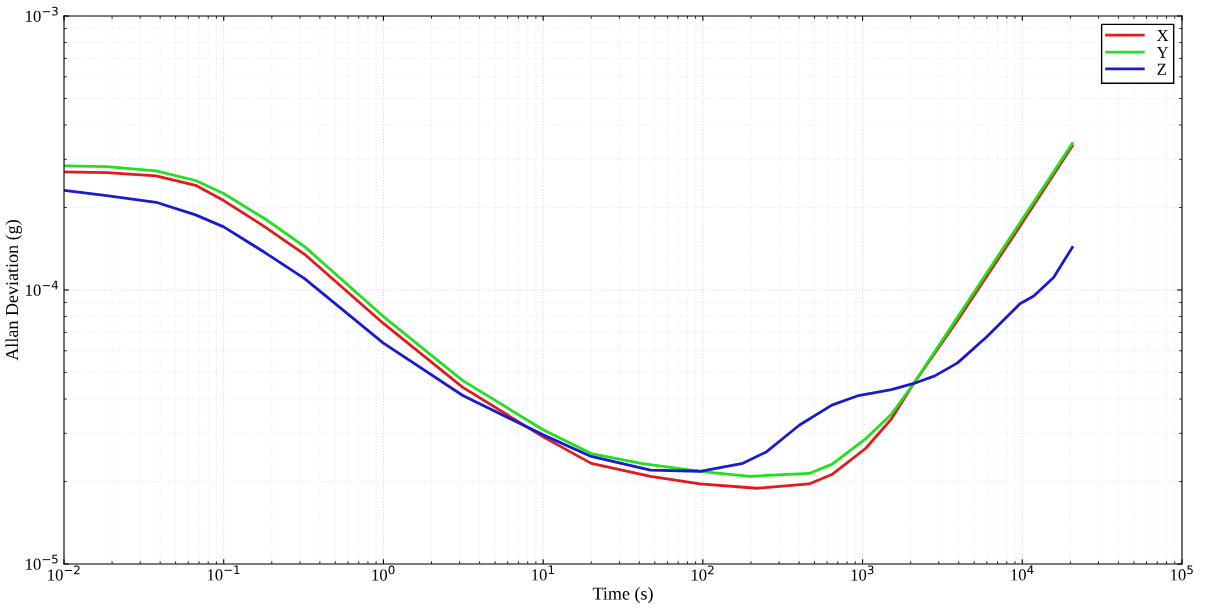  What do you see at coordinates (702, 573) in the screenshot?
I see `x-tick-label: 10$^{2}$` at bounding box center [702, 573].